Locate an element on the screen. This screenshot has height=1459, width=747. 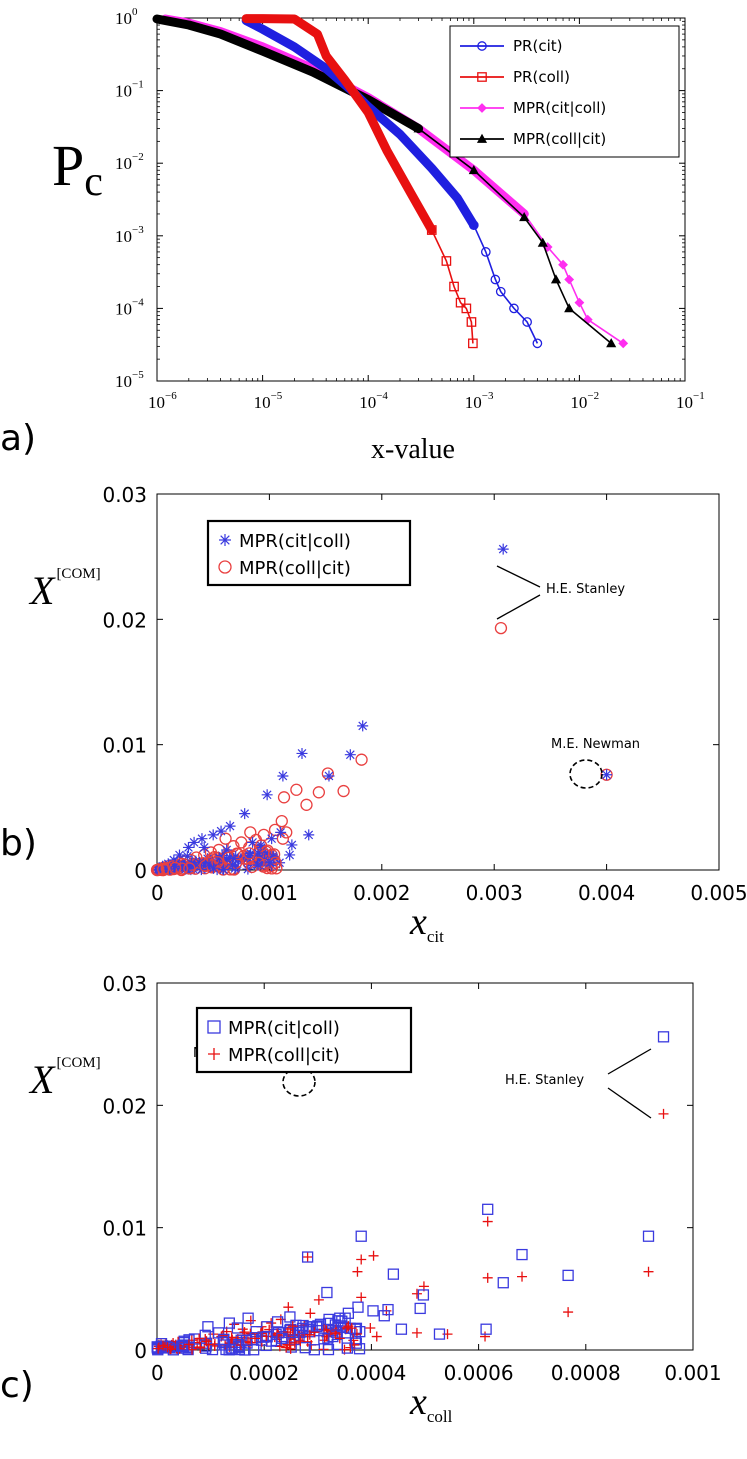
panel-c-y-axis-label: X [COM] is located at coordinates (64, 1078).